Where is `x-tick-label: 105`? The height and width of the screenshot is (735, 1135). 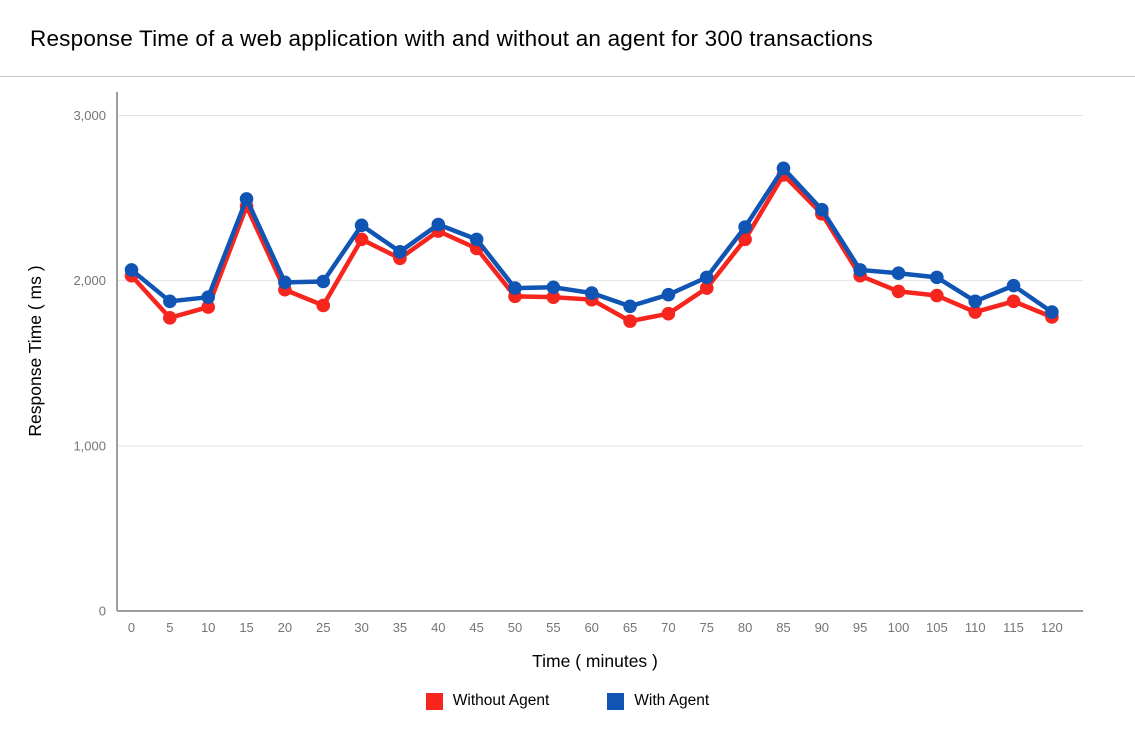 x-tick-label: 105 is located at coordinates (937, 627).